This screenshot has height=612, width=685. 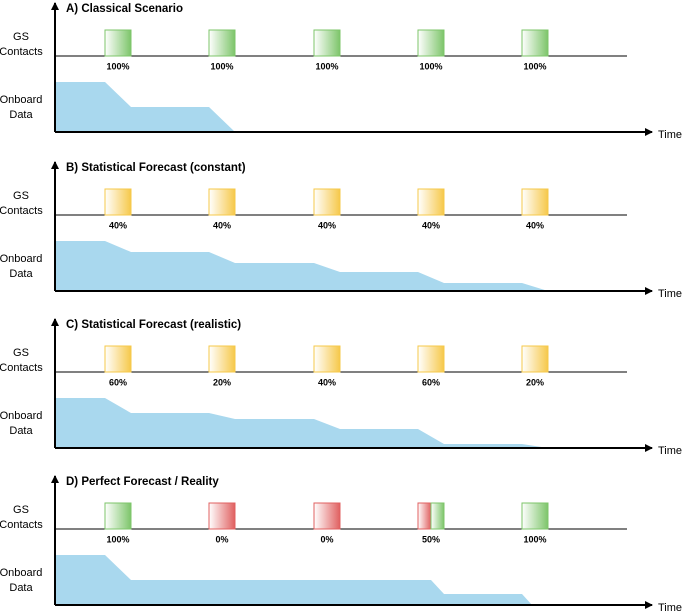 I want to click on panel-title: D) Perfect Forecast / Reality, so click(x=142, y=482).